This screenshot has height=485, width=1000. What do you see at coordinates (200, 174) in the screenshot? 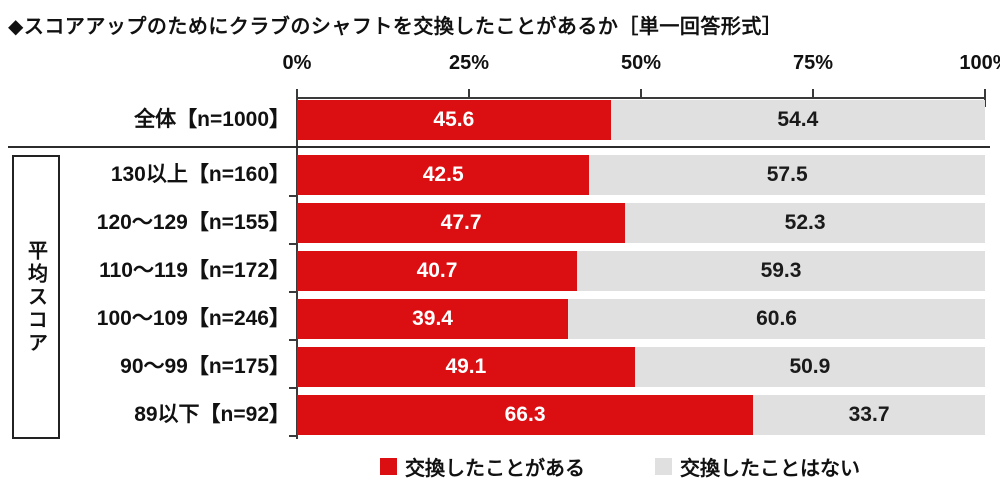
I see `category-label: 130以上【n=160】` at bounding box center [200, 174].